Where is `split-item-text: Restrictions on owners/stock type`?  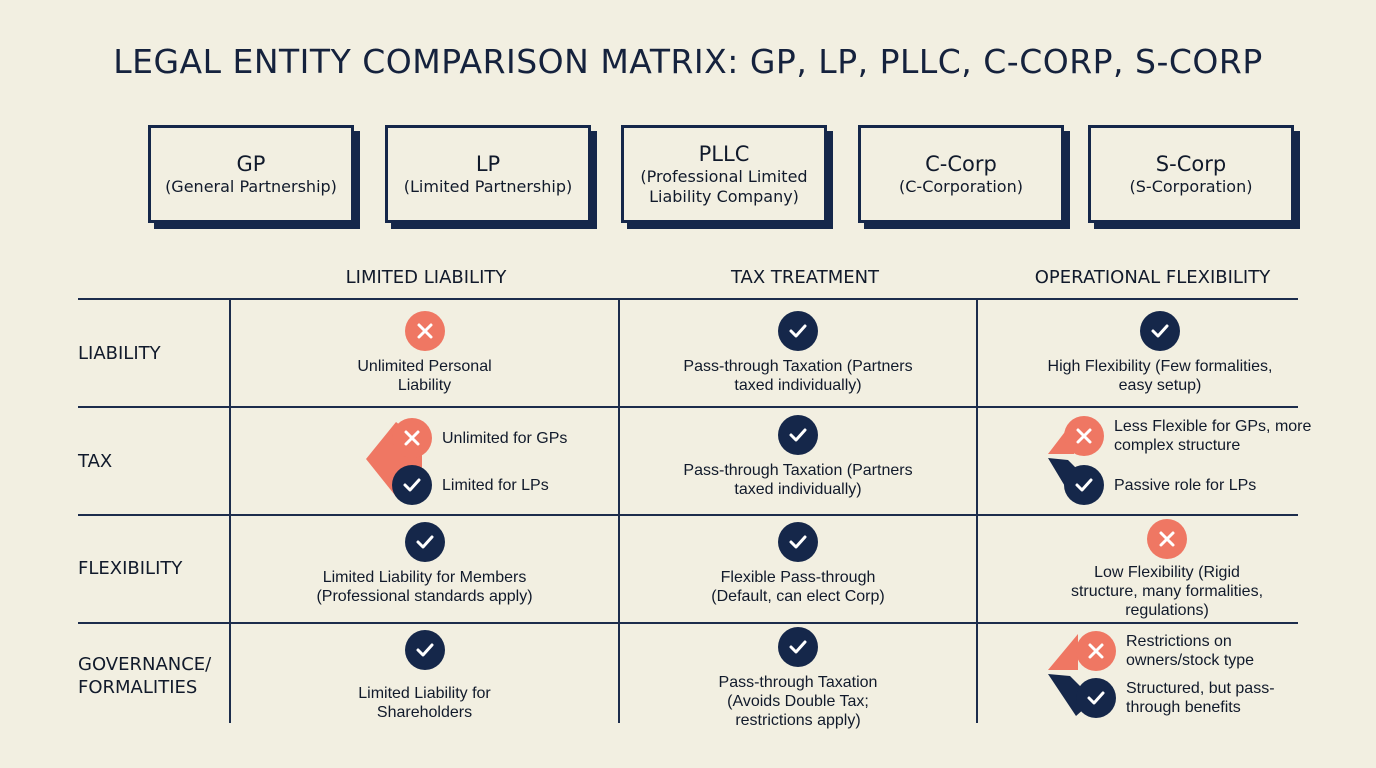
split-item-text: Restrictions on owners/stock type is located at coordinates (1190, 651).